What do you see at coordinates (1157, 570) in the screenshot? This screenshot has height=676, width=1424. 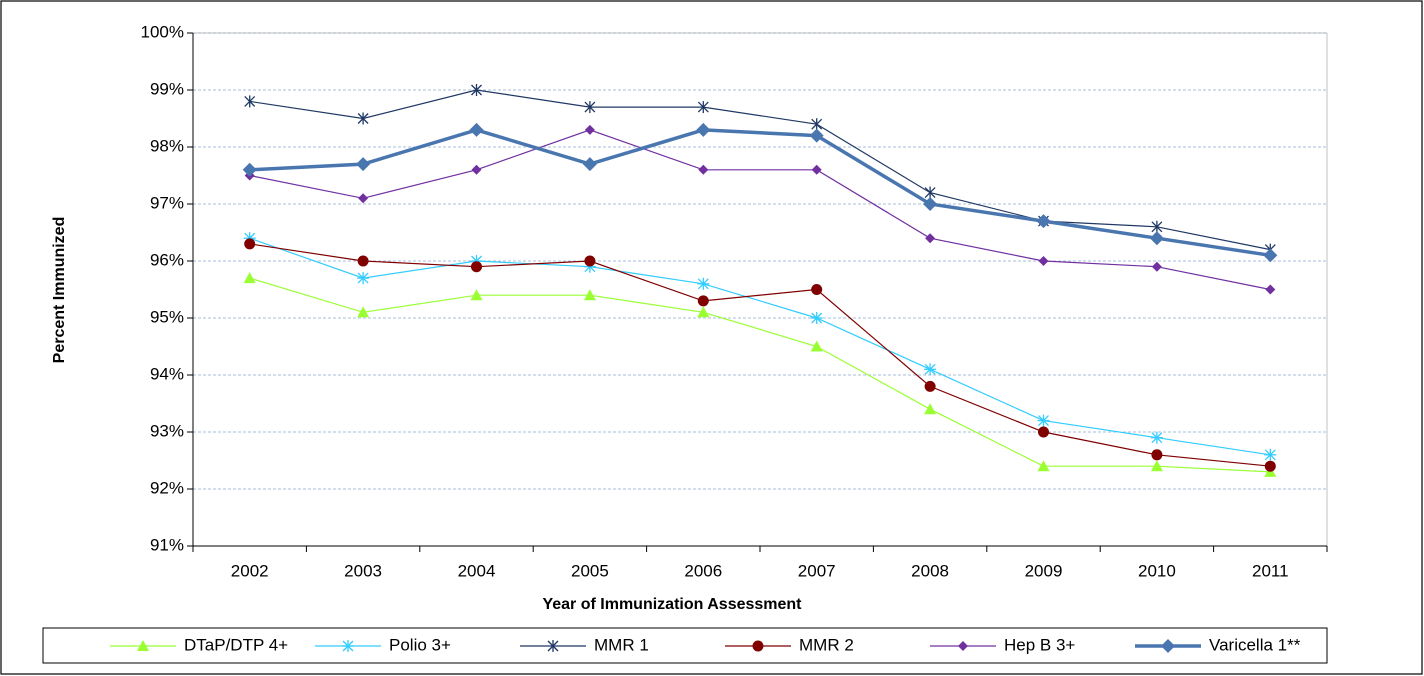 I see `x-tick-label: 2010` at bounding box center [1157, 570].